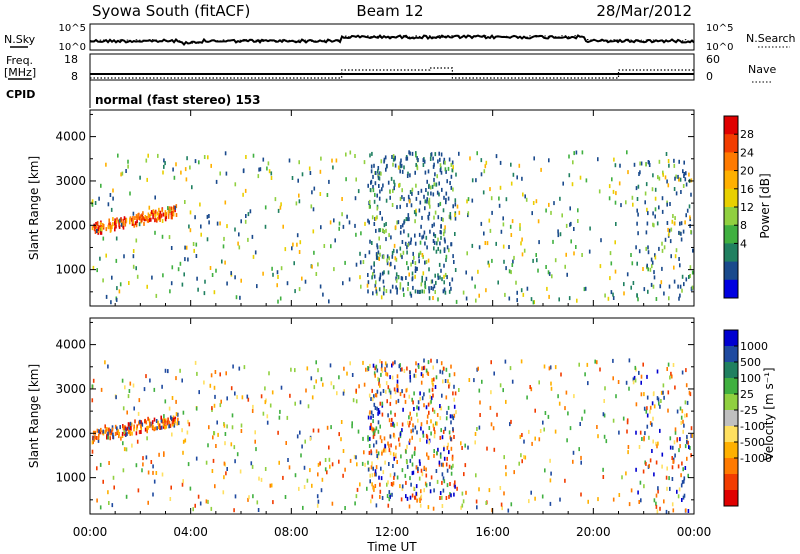 The image size is (800, 554). Describe the element at coordinates (731, 434) in the screenshot. I see `velocity-colorbar-swatch` at that location.